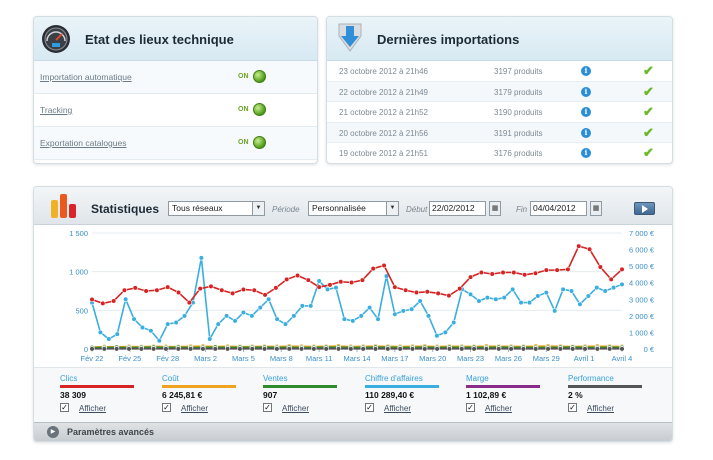  Describe the element at coordinates (205, 358) in the screenshot. I see `x-tick-label: Mars 2` at that location.